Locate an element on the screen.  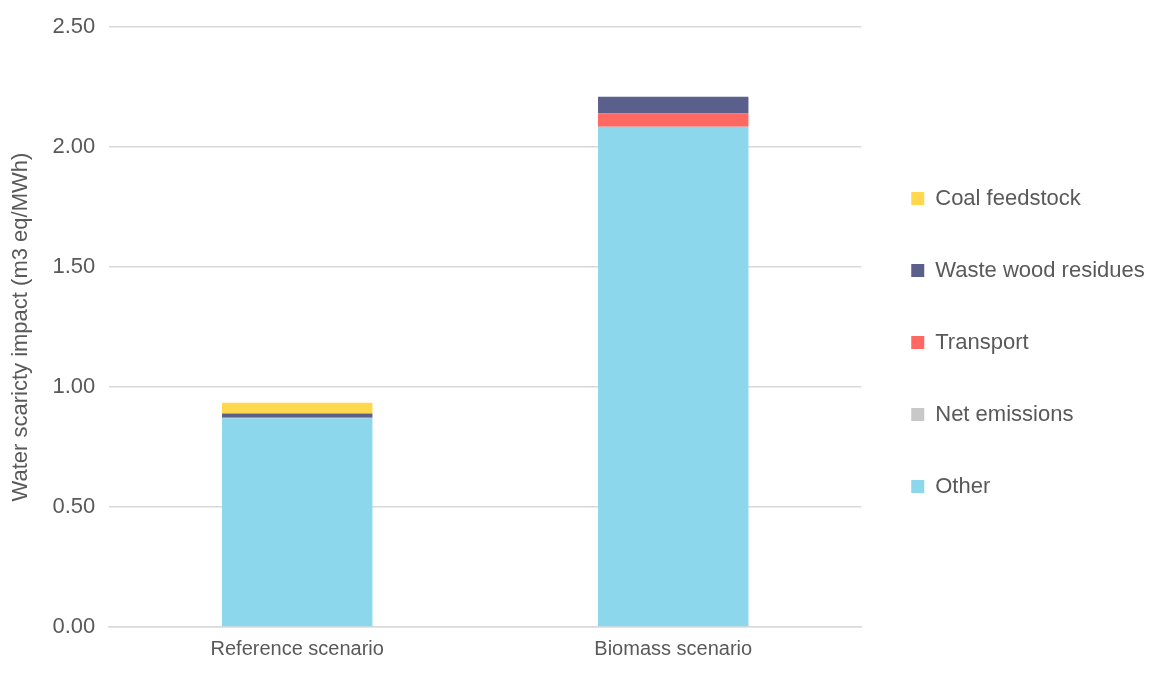
legend-label: Transport is located at coordinates (982, 341).